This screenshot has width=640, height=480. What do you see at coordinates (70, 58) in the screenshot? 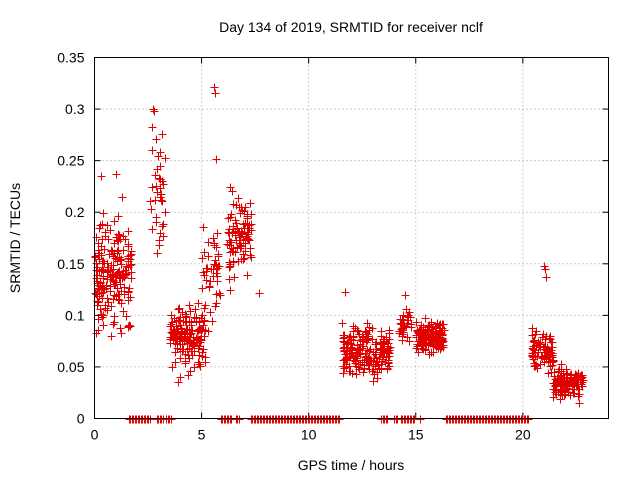
I see `y-tick-label: 0.35` at bounding box center [70, 58].